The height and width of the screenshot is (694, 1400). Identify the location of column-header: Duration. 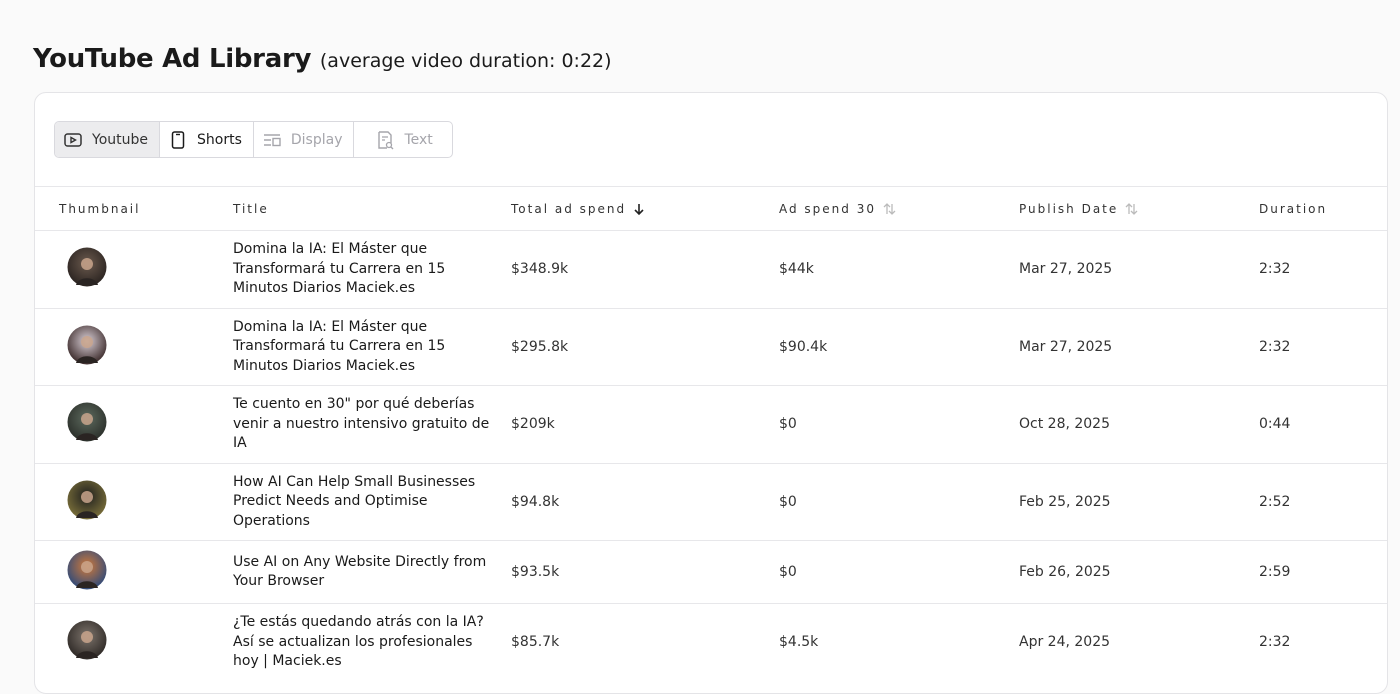
(1323, 209).